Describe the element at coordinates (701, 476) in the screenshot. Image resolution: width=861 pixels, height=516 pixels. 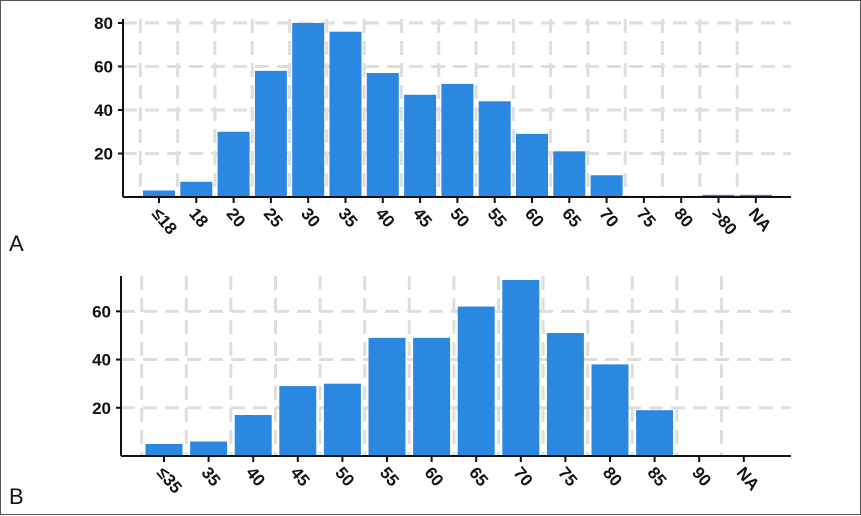
I see `x-tick-label: 90` at that location.